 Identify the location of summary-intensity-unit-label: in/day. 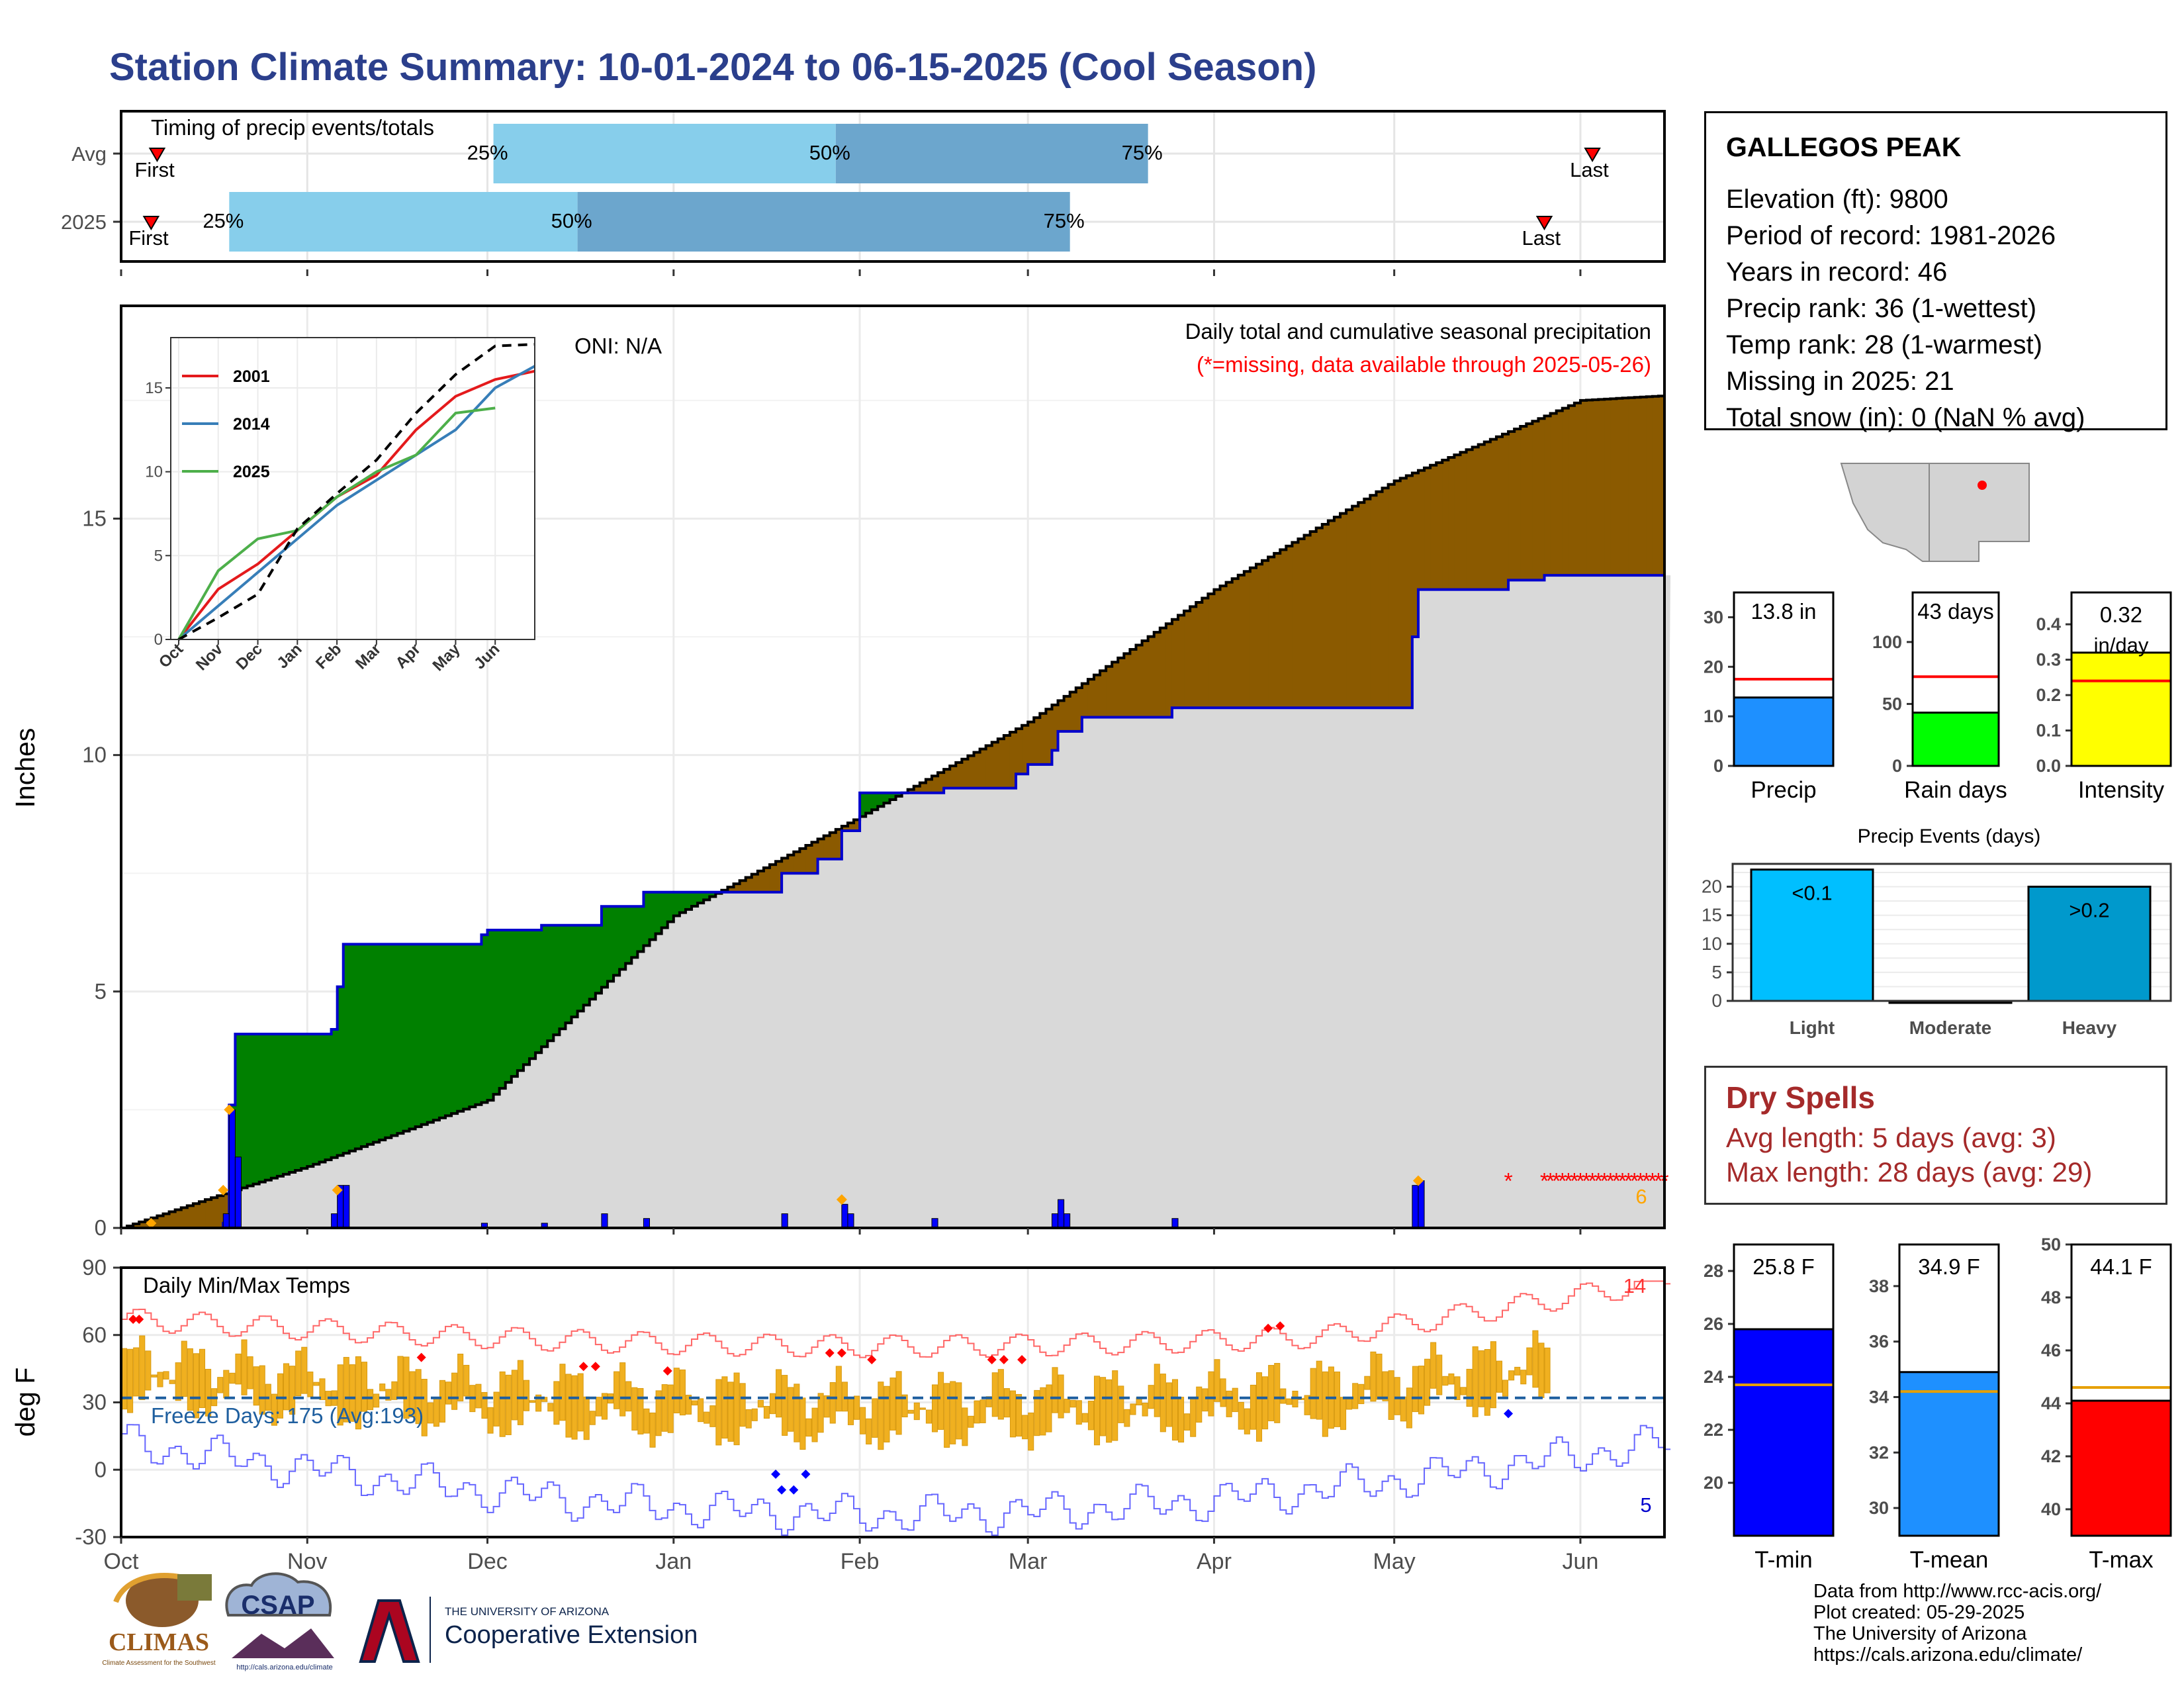
(2121, 645).